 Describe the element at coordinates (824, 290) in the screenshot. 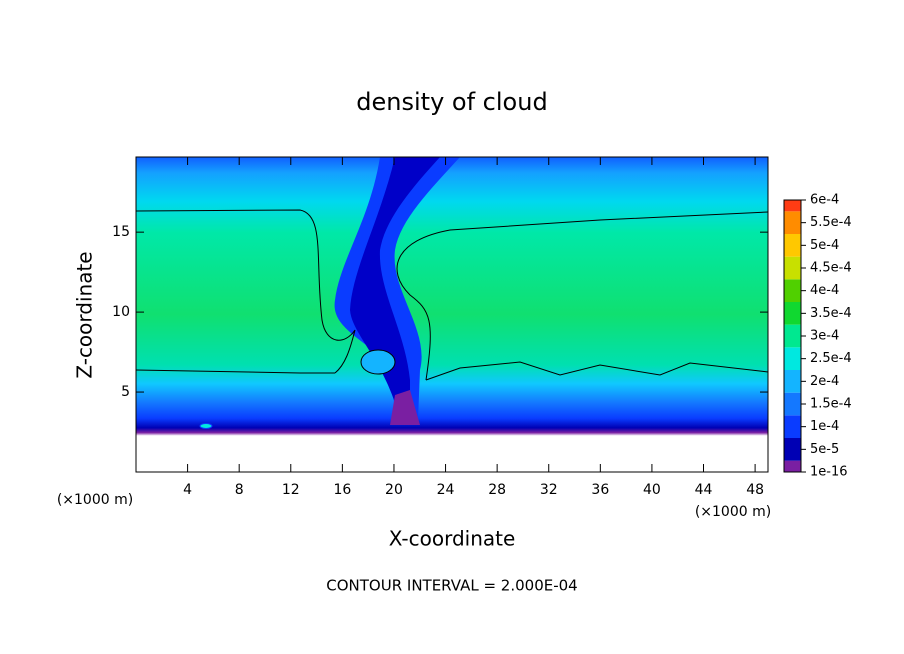

I see `colorbar-label: 4e-4` at that location.